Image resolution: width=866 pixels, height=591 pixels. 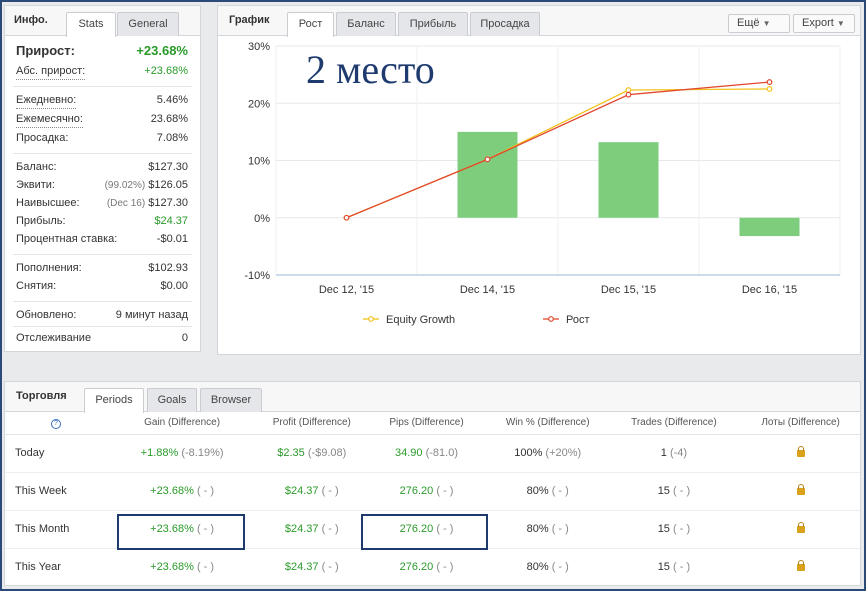 I want to click on monthly-label: Ежемесячно:, so click(x=49, y=119).